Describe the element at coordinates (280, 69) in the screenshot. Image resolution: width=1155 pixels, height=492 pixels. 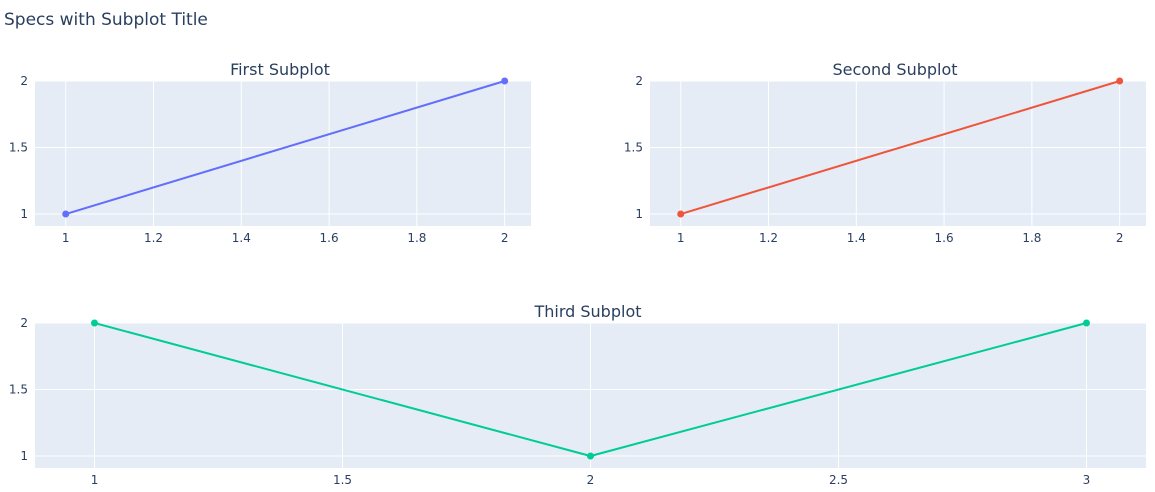
I see `subplot-title-1: First Subplot` at that location.